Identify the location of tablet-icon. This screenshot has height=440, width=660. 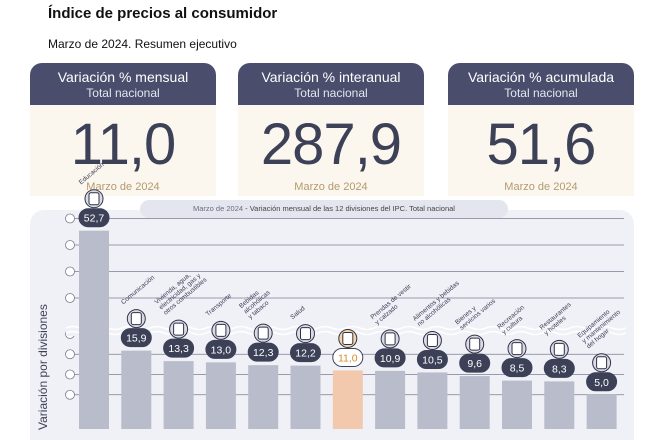
(94, 199).